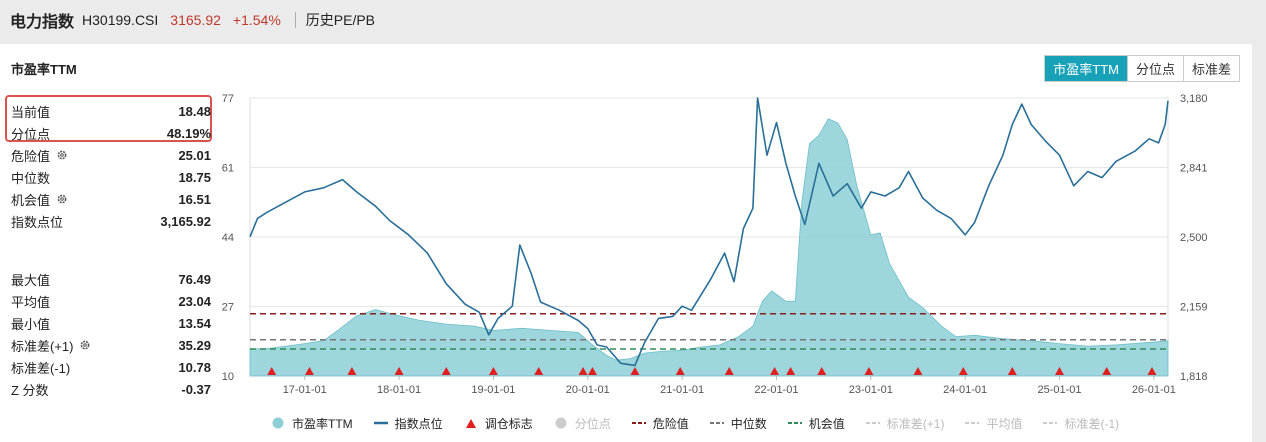  I want to click on legend-label: 平均值, so click(1004, 423).